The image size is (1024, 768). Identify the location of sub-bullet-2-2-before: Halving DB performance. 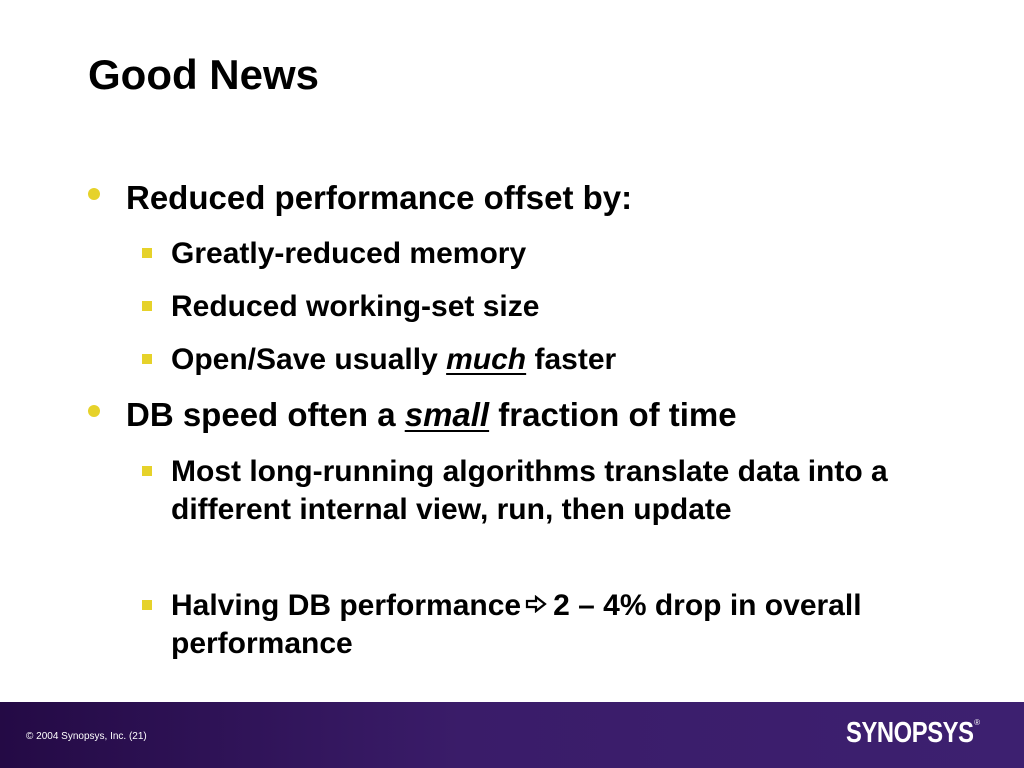
(346, 605).